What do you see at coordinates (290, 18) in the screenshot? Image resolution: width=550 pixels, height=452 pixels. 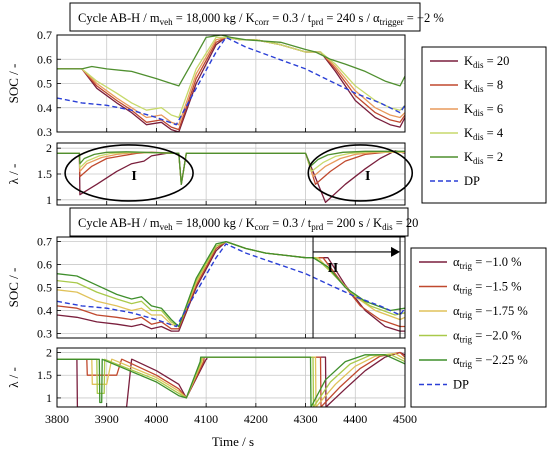 I see `top-title-p3: = 0.3 / t` at bounding box center [290, 18].